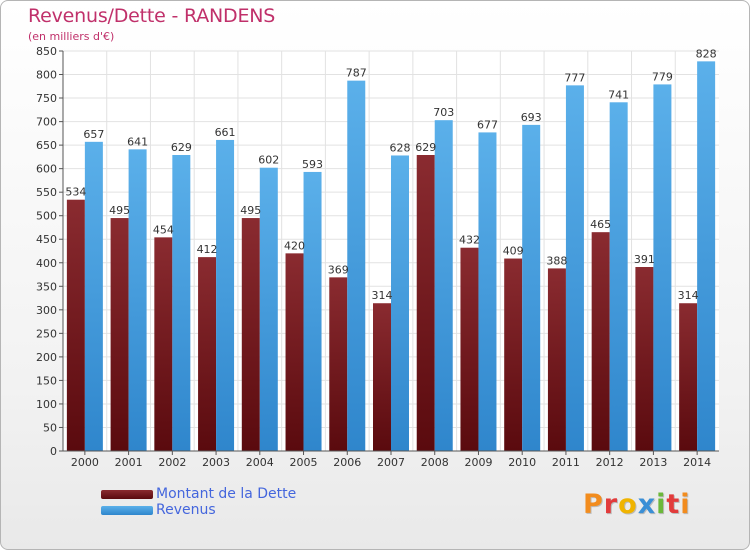  I want to click on chart-title: Revenus/Dette - RANDENS, so click(152, 16).